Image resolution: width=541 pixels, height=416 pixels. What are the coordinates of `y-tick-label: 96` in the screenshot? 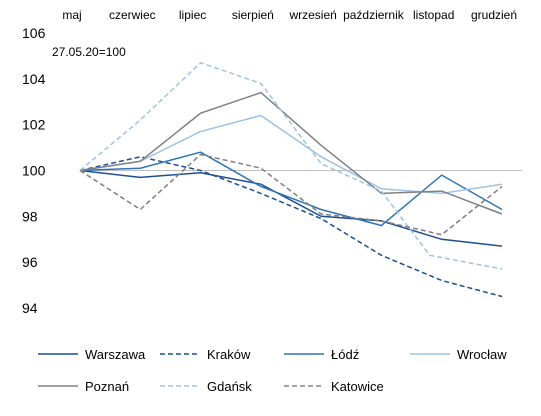 It's located at (30, 262).